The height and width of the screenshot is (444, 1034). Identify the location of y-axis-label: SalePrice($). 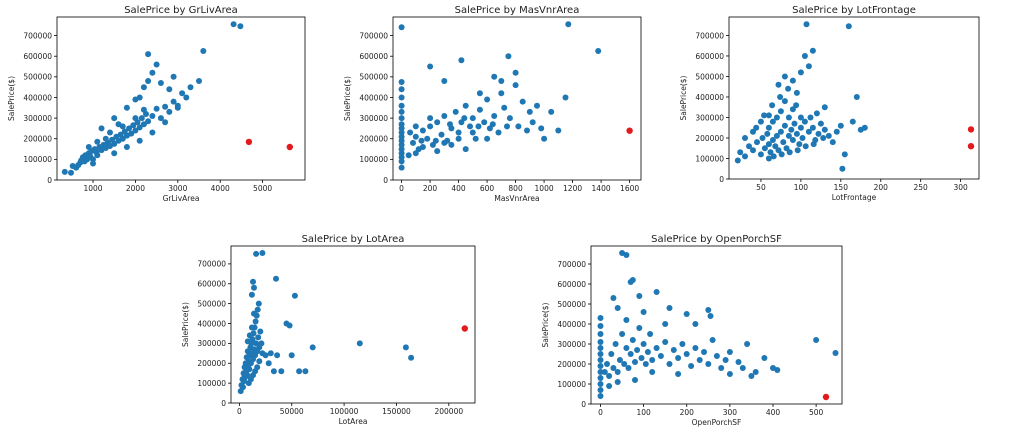
(545, 324).